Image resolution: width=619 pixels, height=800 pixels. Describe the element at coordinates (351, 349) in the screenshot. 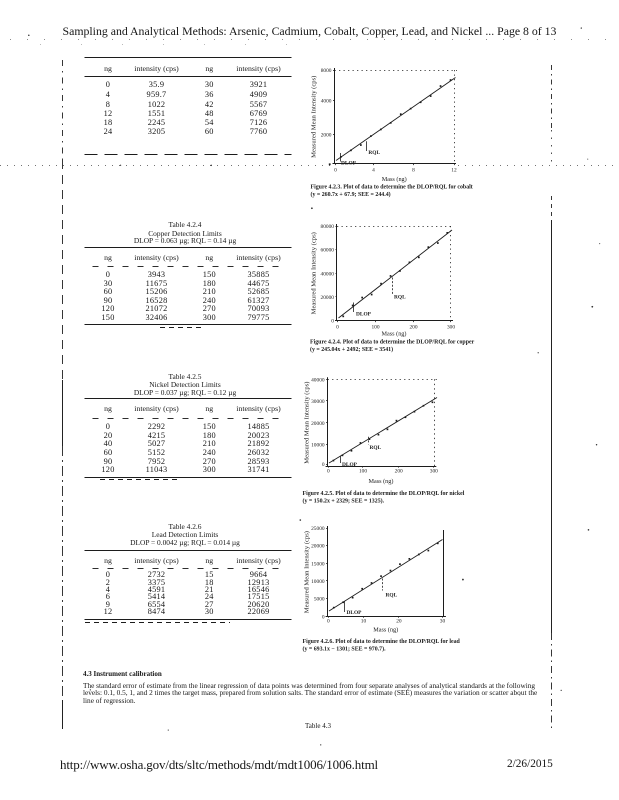

I see `svg-text:(y = 245.04x + 2492; SEE = 354: (y = 245.04x + 2492; SEE = 3541)` at that location.